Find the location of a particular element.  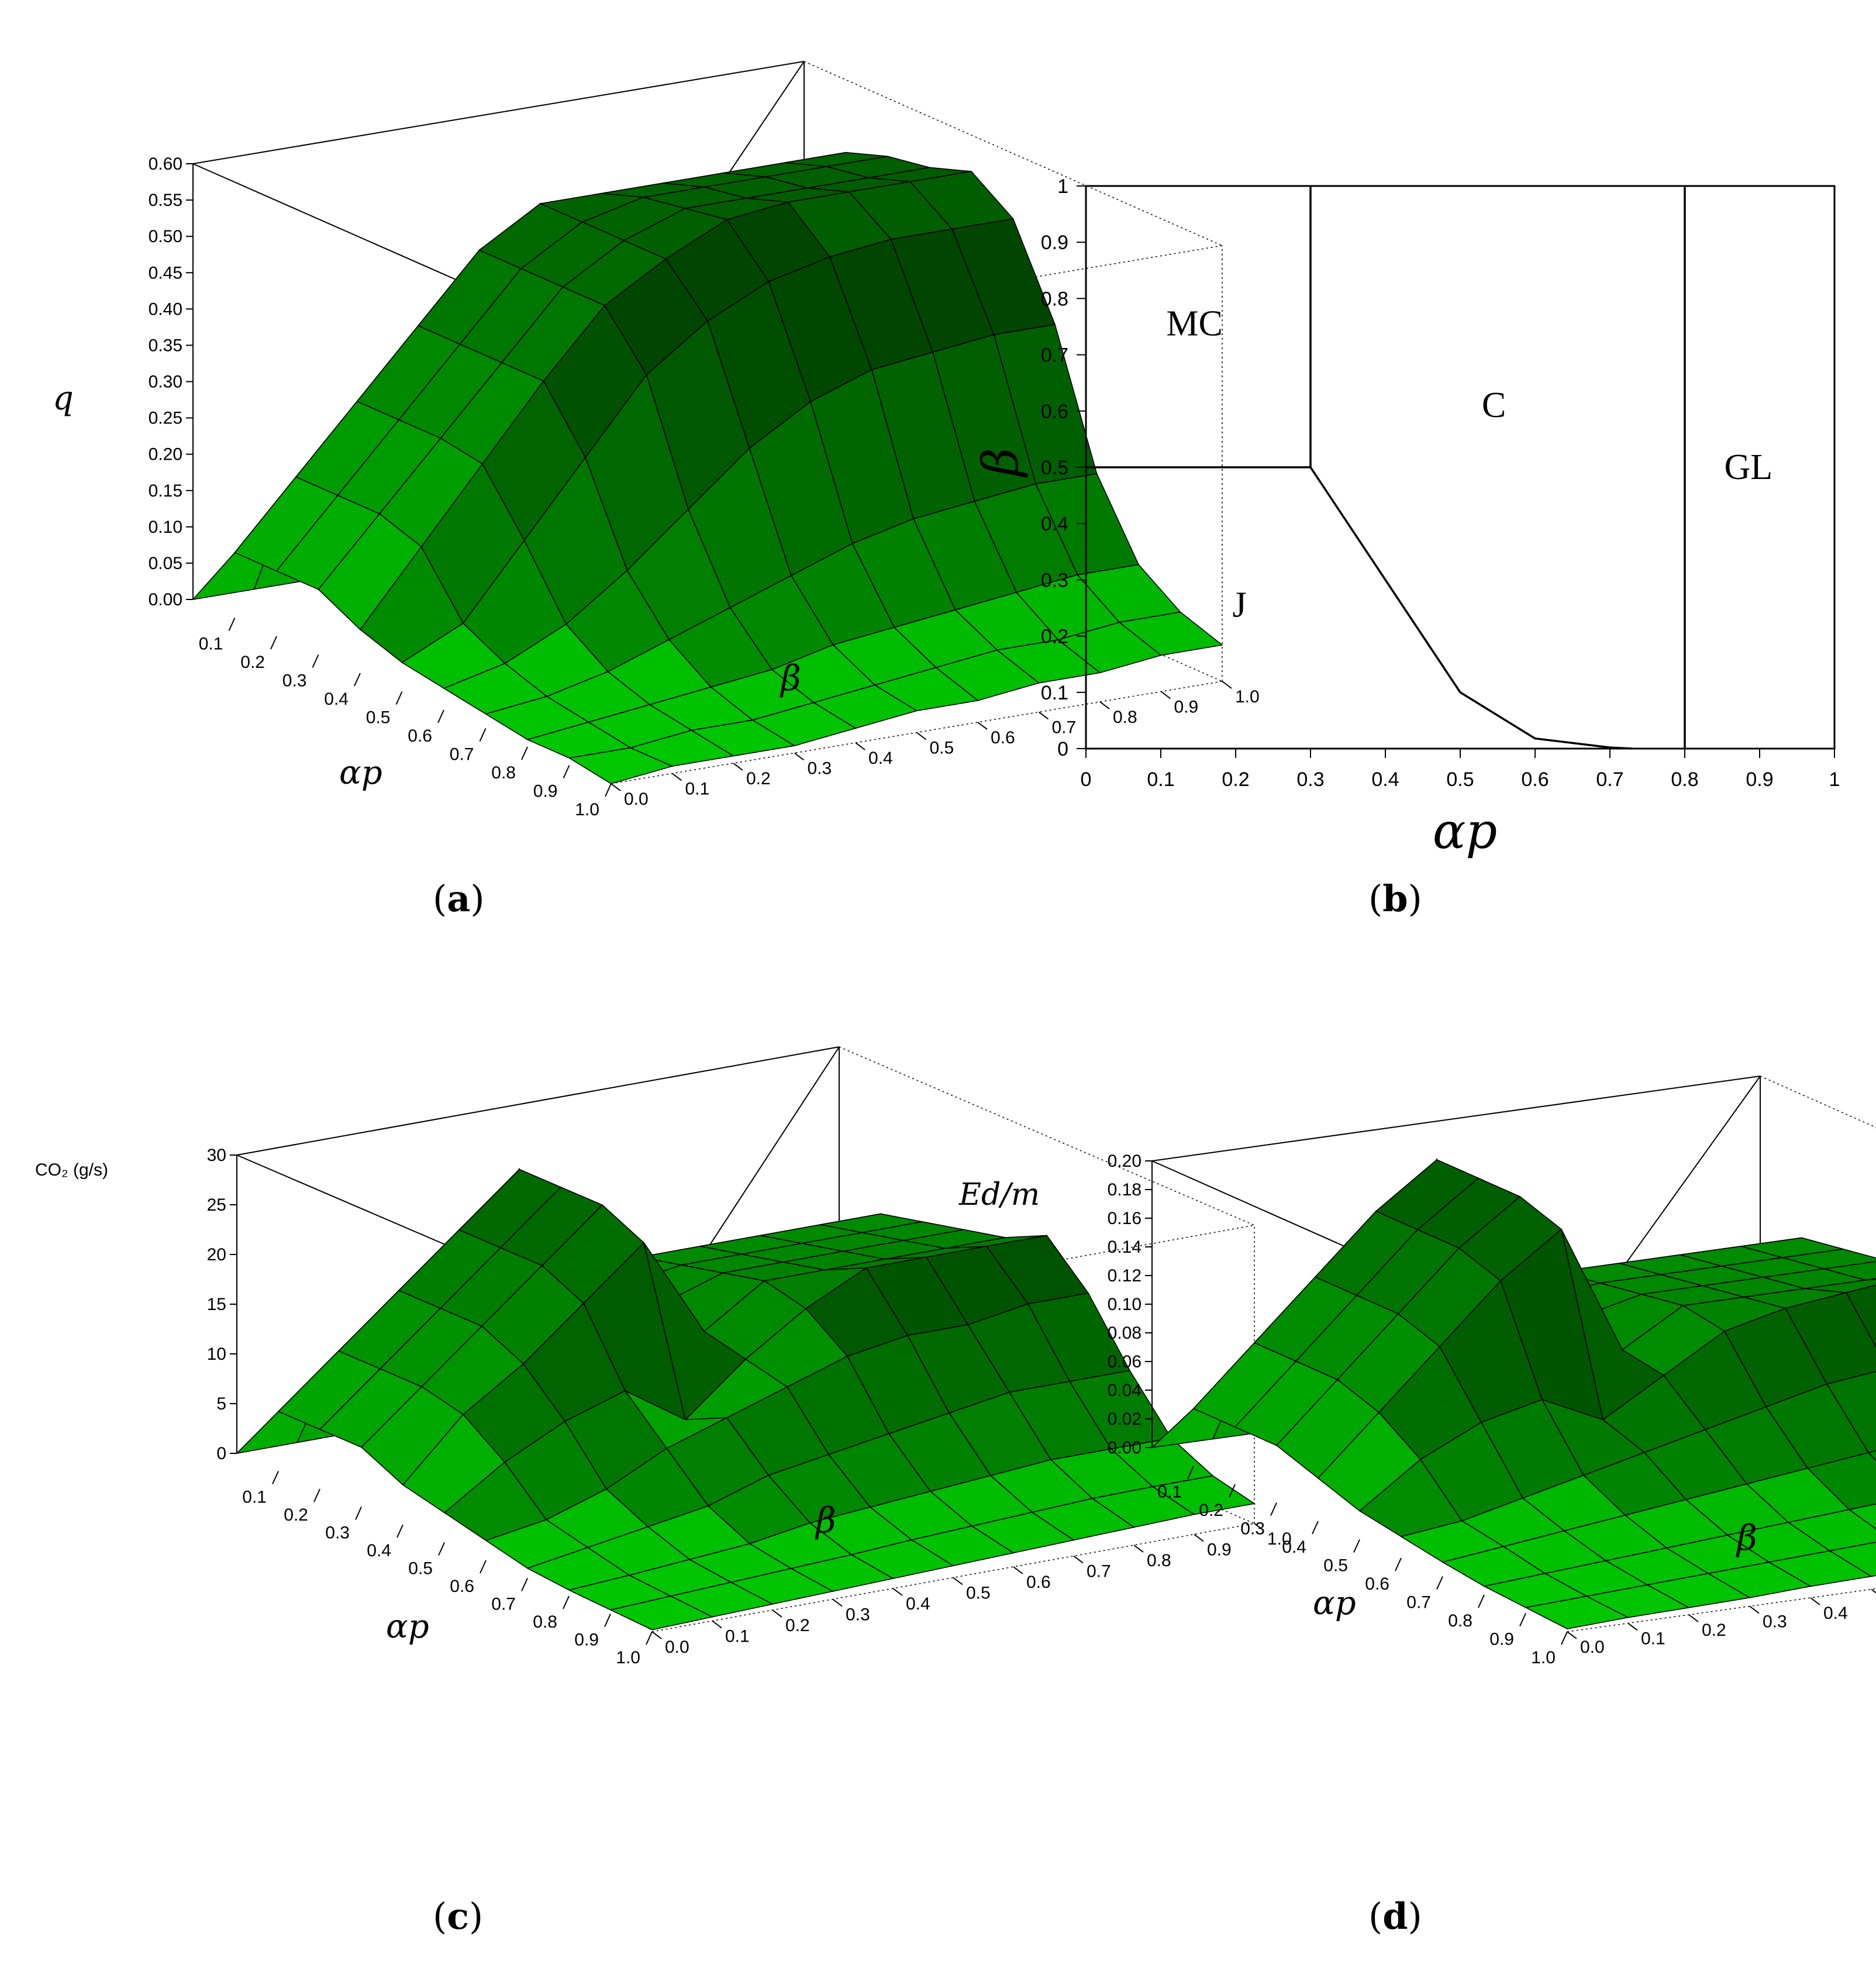

z-tick-label: 0.45 is located at coordinates (166, 272).